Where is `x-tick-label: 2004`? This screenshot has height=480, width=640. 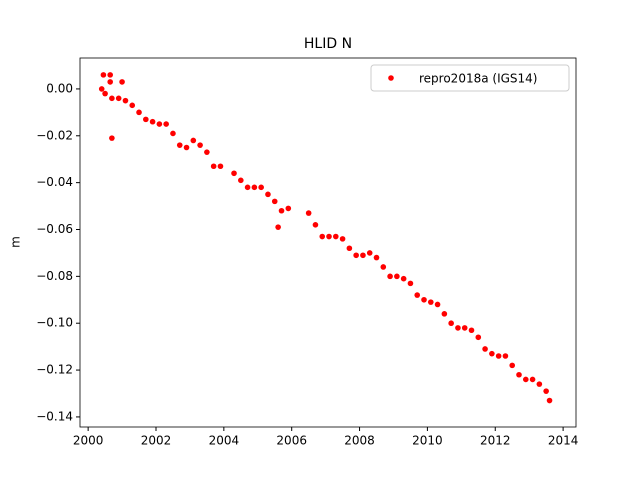 x-tick-label: 2004 is located at coordinates (224, 441).